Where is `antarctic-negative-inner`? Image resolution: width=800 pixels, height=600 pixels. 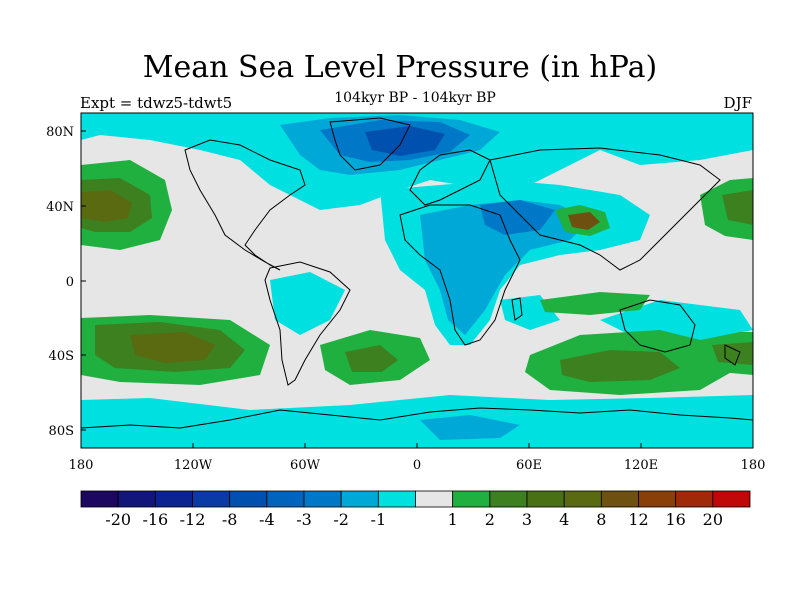 antarctic-negative-inner is located at coordinates (470, 427).